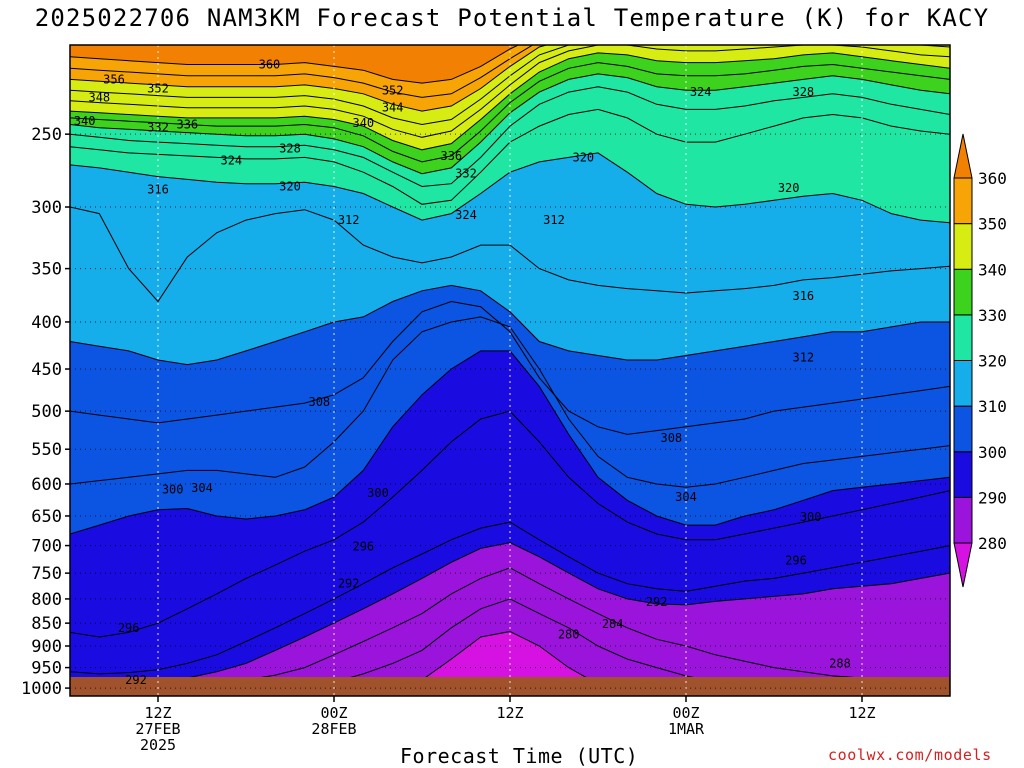 This screenshot has height=768, width=1024. What do you see at coordinates (963, 565) in the screenshot?
I see `colorbar-bottom-arrow` at bounding box center [963, 565].